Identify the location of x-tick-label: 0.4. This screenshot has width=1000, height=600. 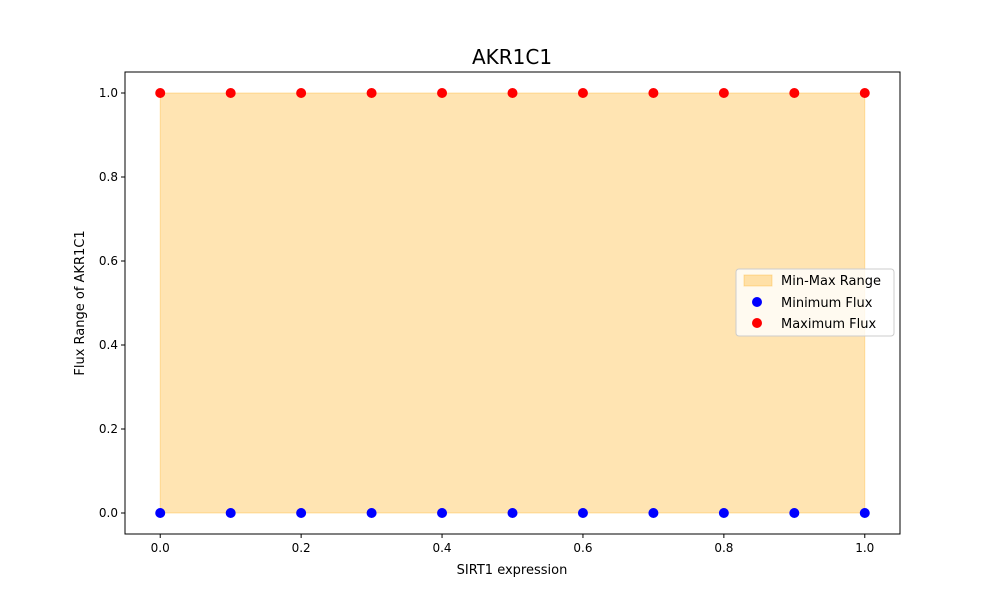
(441, 548).